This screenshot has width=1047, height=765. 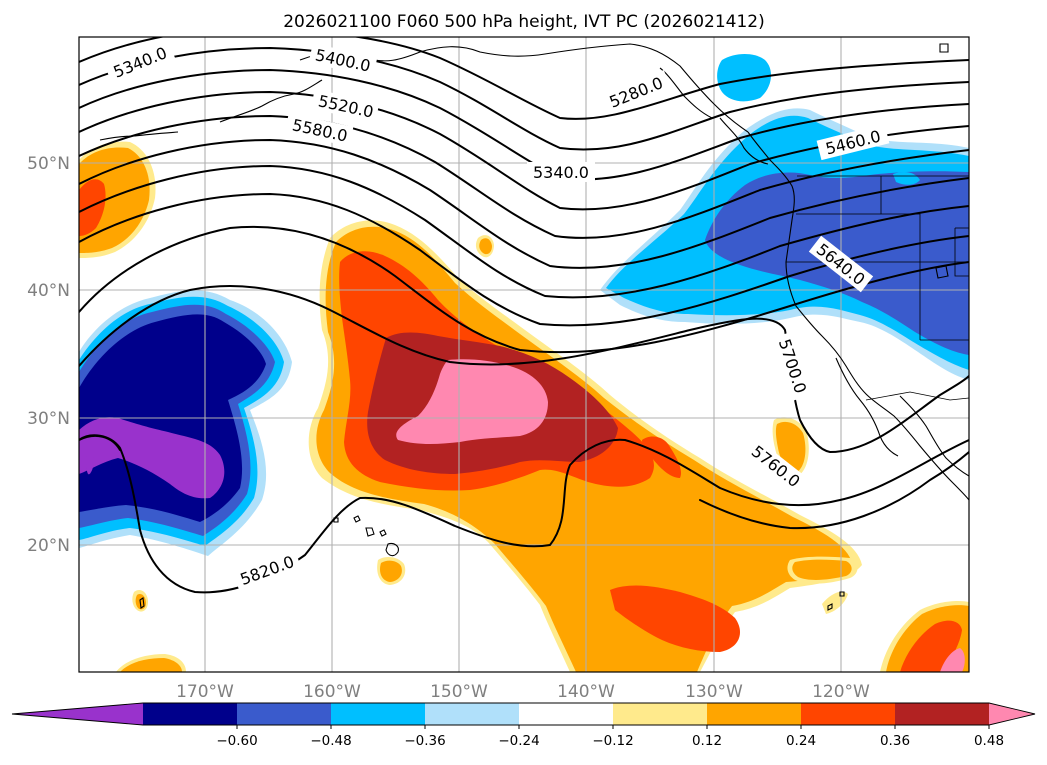 What do you see at coordinates (48, 419) in the screenshot?
I see `lat-label: 30°N` at bounding box center [48, 419].